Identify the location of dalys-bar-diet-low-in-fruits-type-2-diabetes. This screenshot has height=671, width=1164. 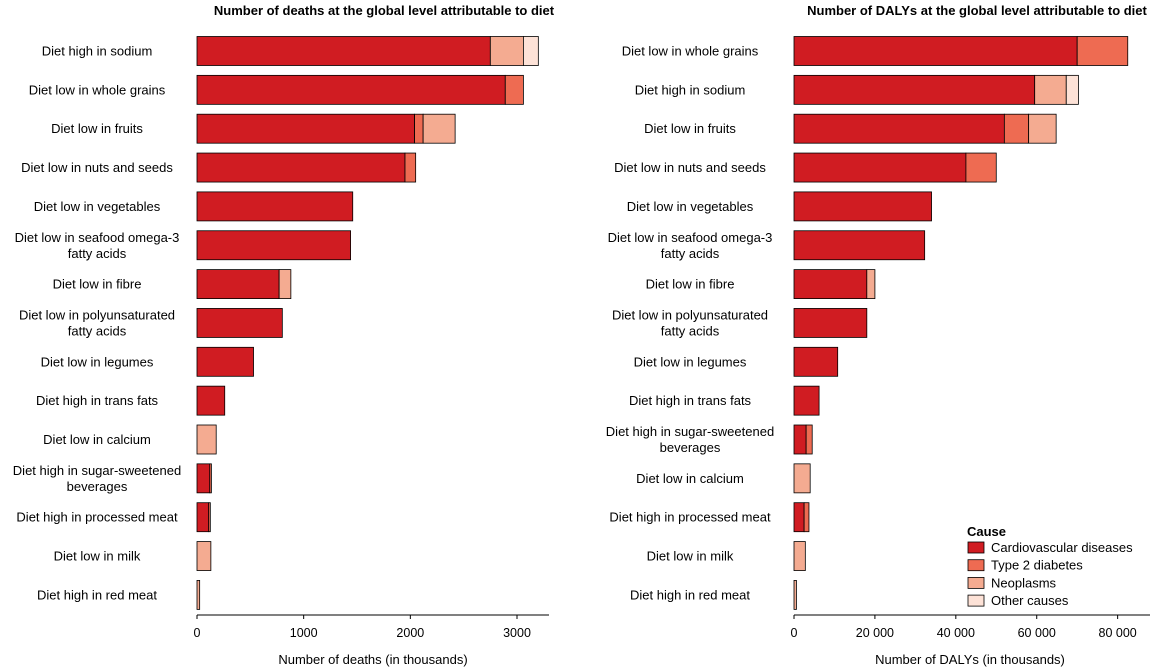
(1016, 128).